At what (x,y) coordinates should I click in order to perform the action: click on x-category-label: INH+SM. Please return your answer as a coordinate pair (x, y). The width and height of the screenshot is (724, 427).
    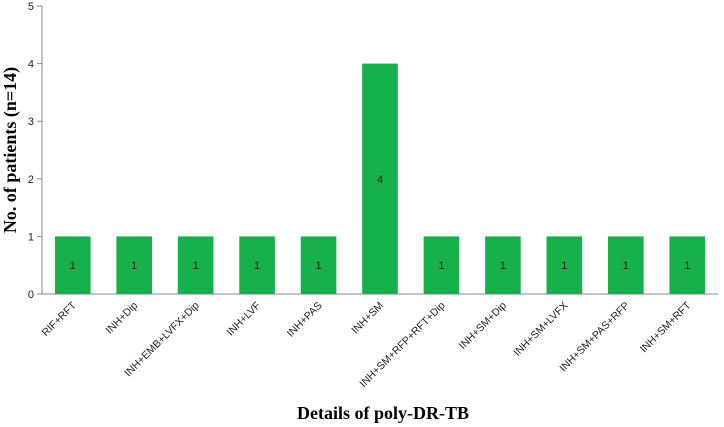
    Looking at the image, I should click on (367, 318).